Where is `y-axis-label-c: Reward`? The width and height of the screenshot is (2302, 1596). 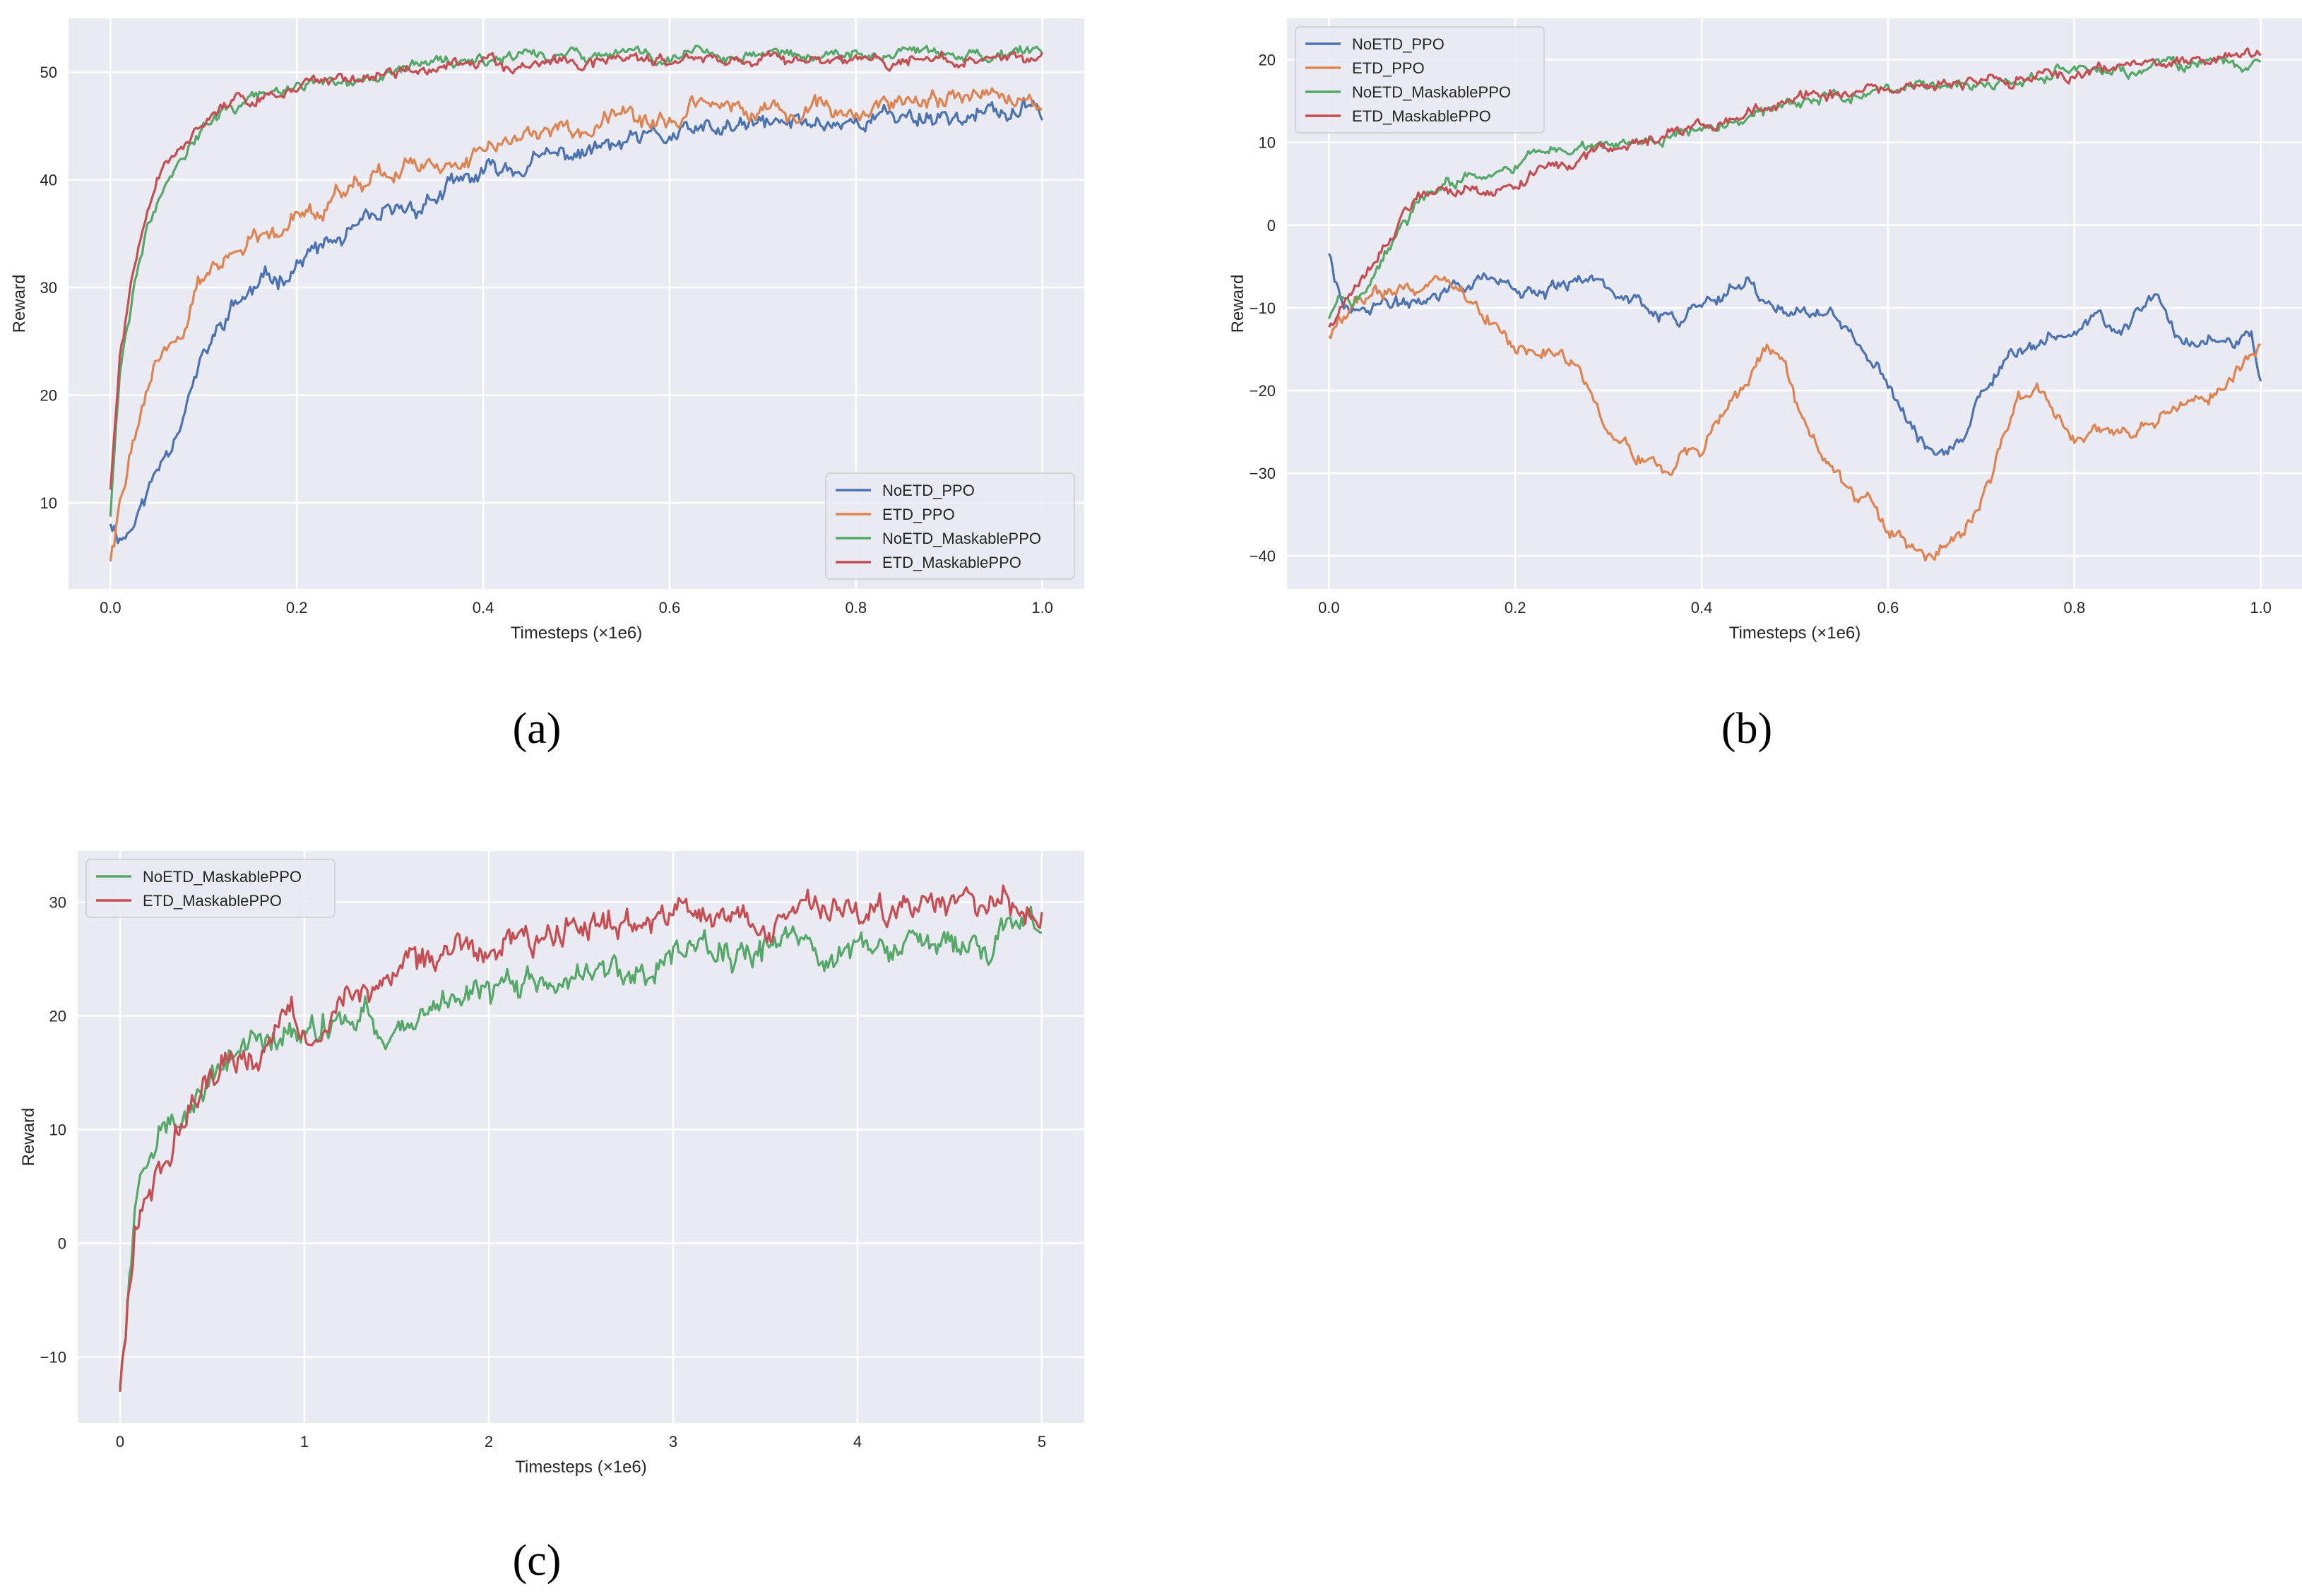 y-axis-label-c: Reward is located at coordinates (28, 1137).